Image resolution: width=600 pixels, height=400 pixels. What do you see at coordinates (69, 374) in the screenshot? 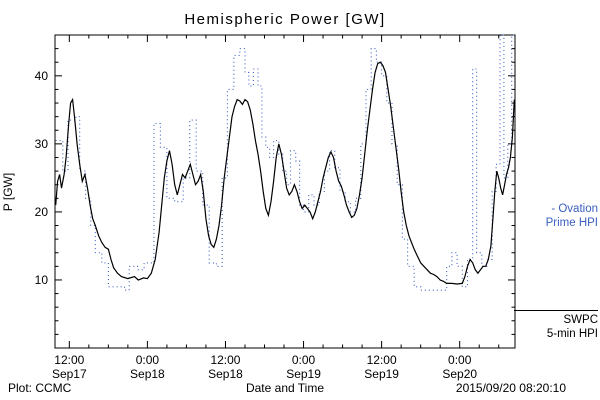
I see `svg-text: Sep17` at bounding box center [69, 374].